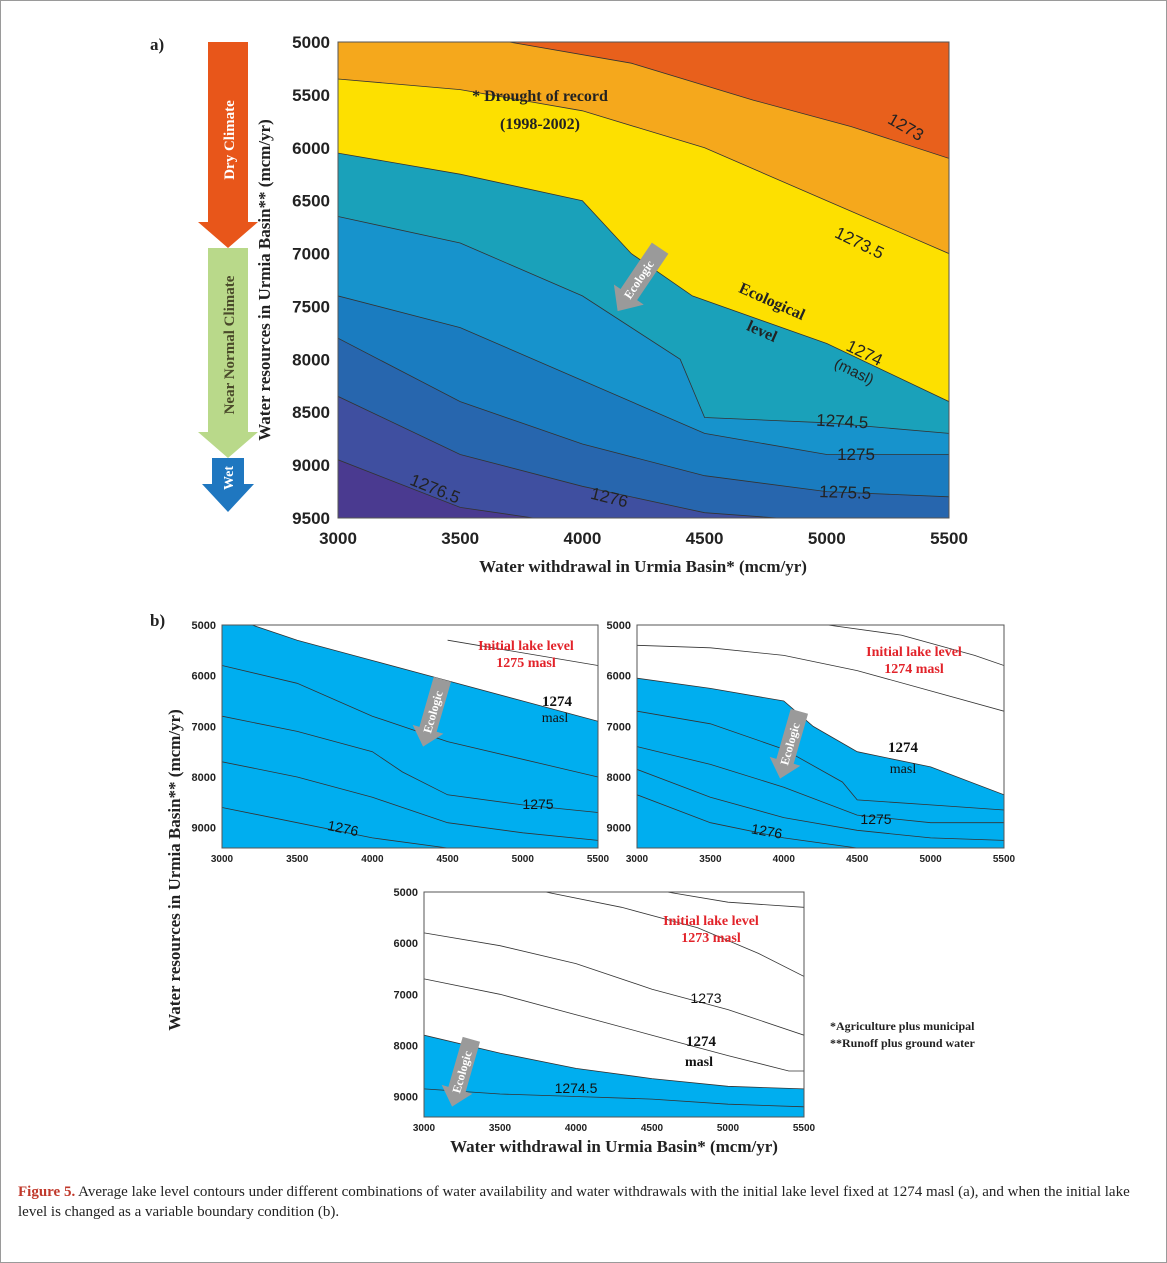 The width and height of the screenshot is (1167, 1263). What do you see at coordinates (705, 998) in the screenshot?
I see `subplot-3-label-1273: 1273` at bounding box center [705, 998].